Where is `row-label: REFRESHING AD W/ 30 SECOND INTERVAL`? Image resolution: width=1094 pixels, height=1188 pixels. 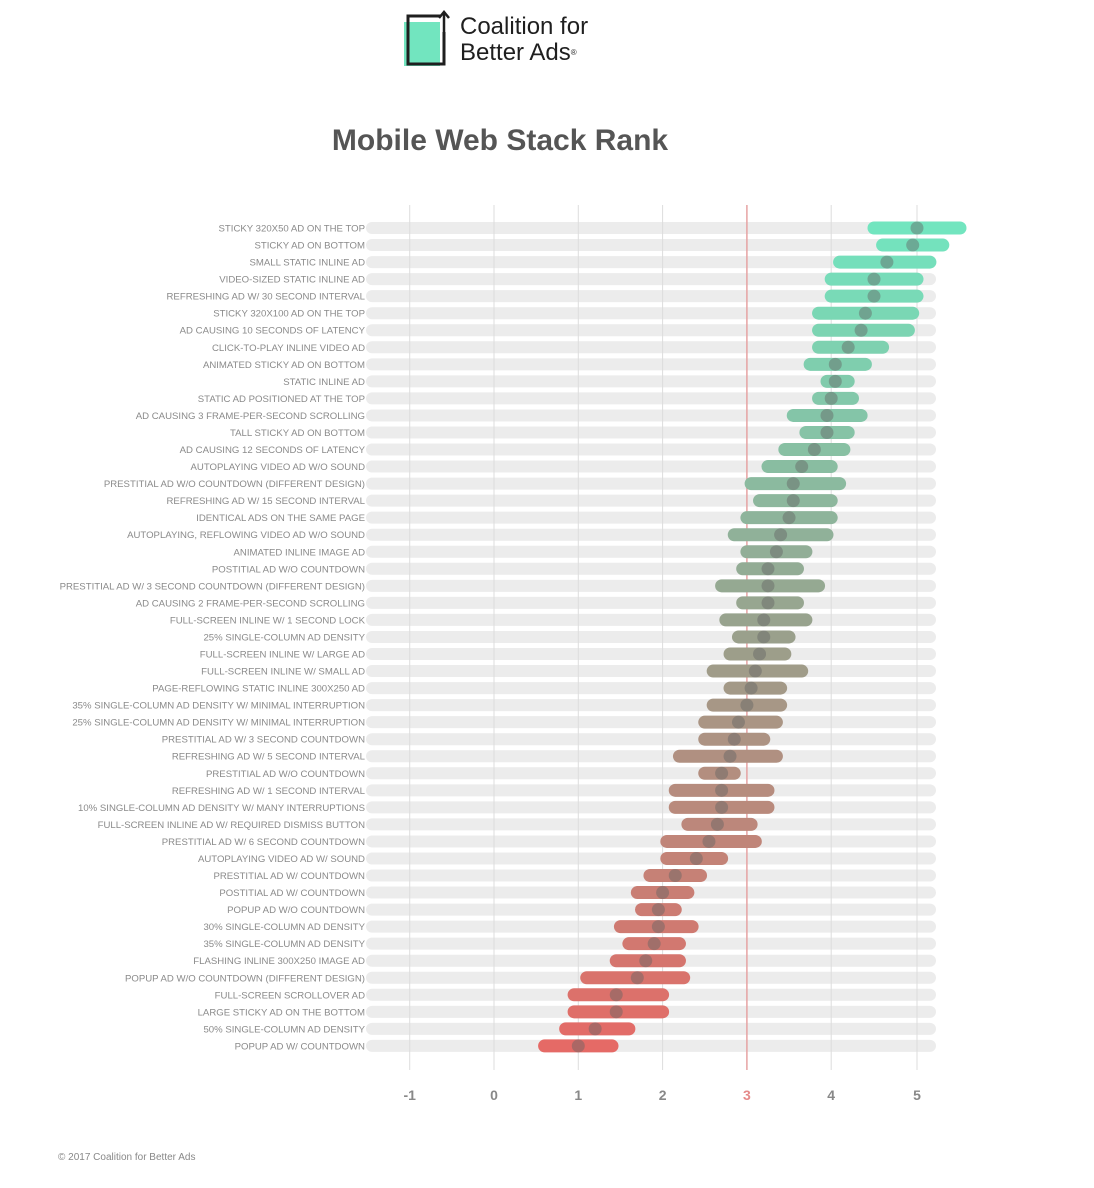 row-label: REFRESHING AD W/ 30 SECOND INTERVAL is located at coordinates (266, 297).